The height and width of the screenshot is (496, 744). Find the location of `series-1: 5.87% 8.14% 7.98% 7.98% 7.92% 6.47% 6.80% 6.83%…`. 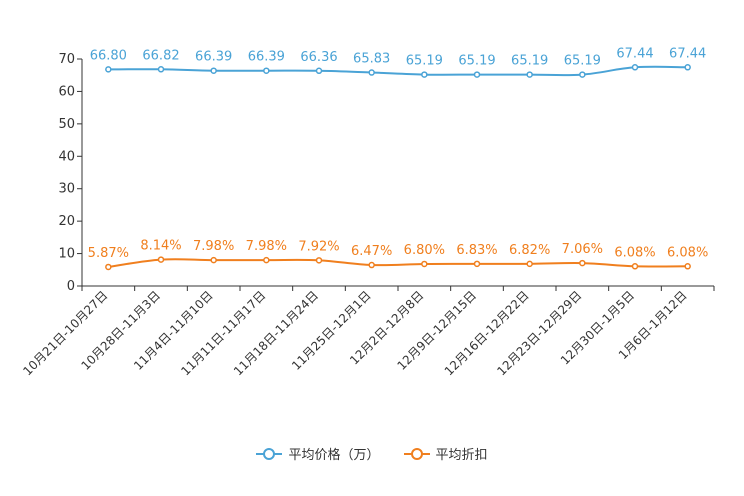

series-1: 5.87% 8.14% 7.98% 7.98% 7.92% 6.47% 6.80% 6.83%… is located at coordinates (398, 255).